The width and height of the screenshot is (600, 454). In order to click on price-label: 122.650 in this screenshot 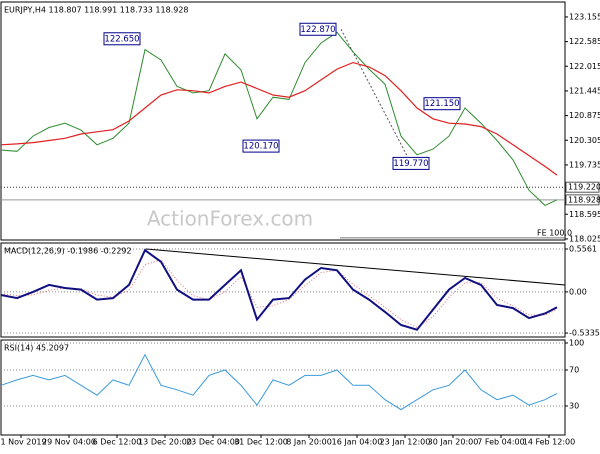, I will do `click(121, 39)`.